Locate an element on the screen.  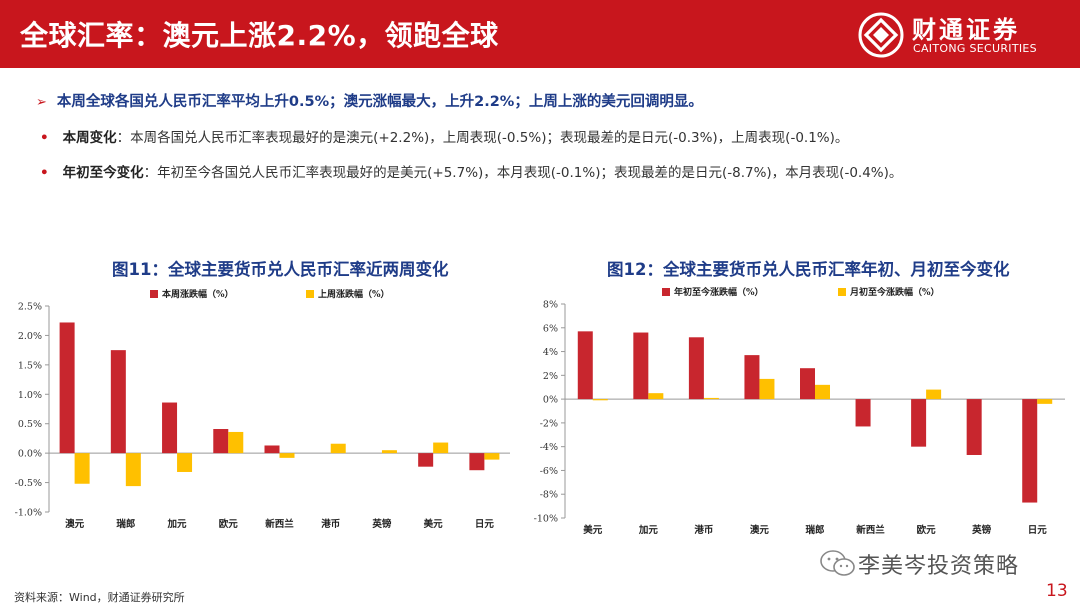
y-tick-label: -6% is located at coordinates (549, 471).